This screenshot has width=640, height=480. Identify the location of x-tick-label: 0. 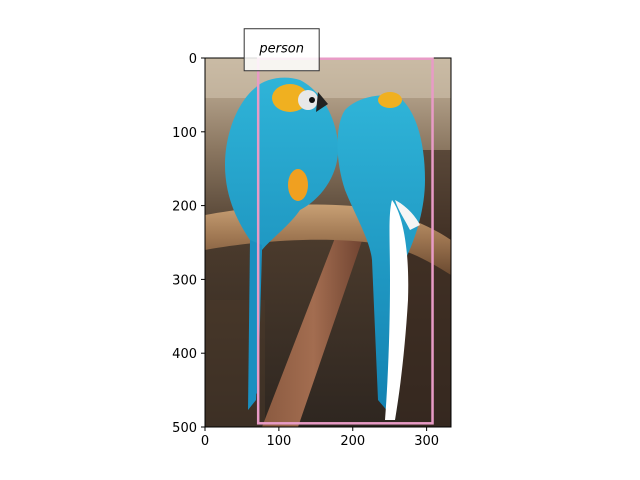
(205, 441).